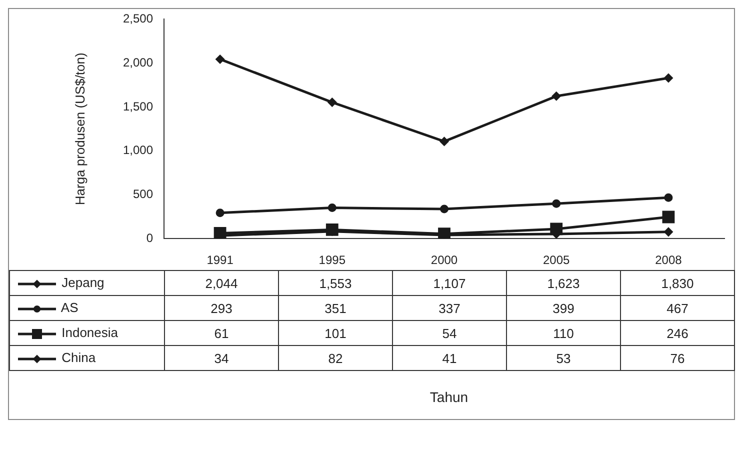 The height and width of the screenshot is (451, 740). Describe the element at coordinates (563, 283) in the screenshot. I see `data-label: 1,623` at that location.